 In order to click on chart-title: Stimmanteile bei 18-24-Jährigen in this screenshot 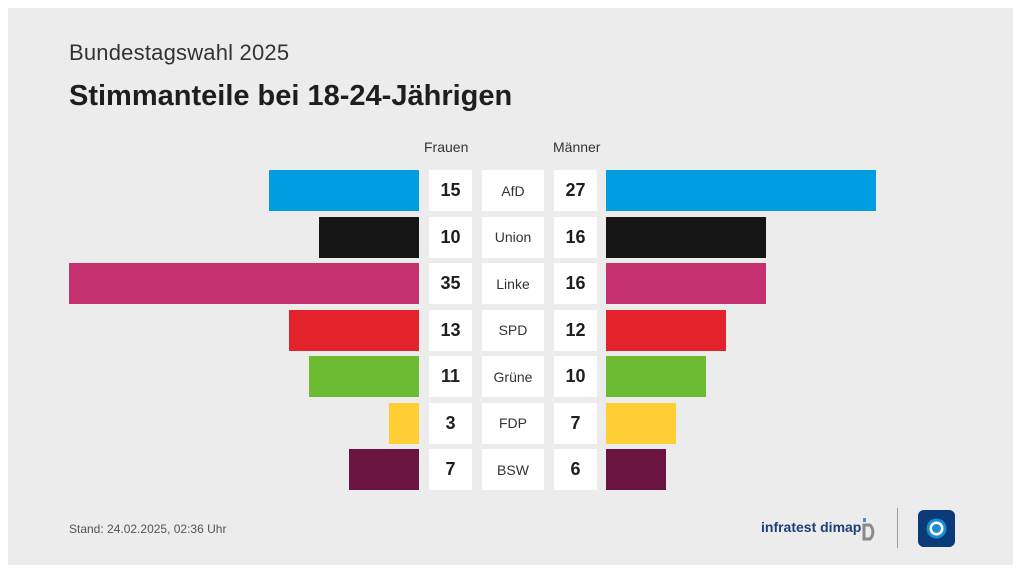, I will do `click(291, 96)`.